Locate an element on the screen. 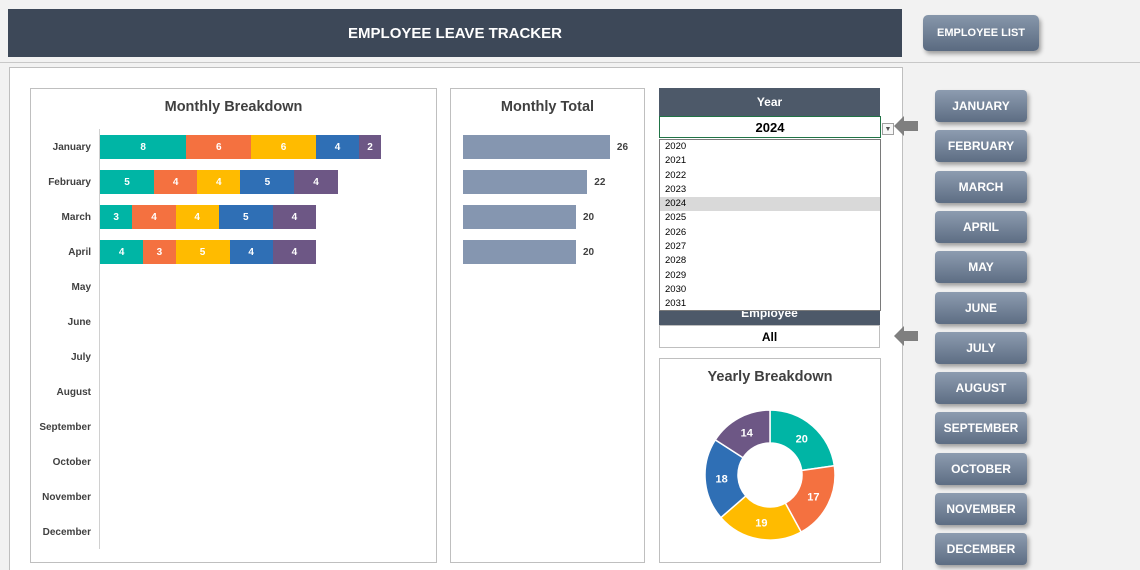 The height and width of the screenshot is (570, 1140). month-button-february: FEBRUARY is located at coordinates (981, 146).